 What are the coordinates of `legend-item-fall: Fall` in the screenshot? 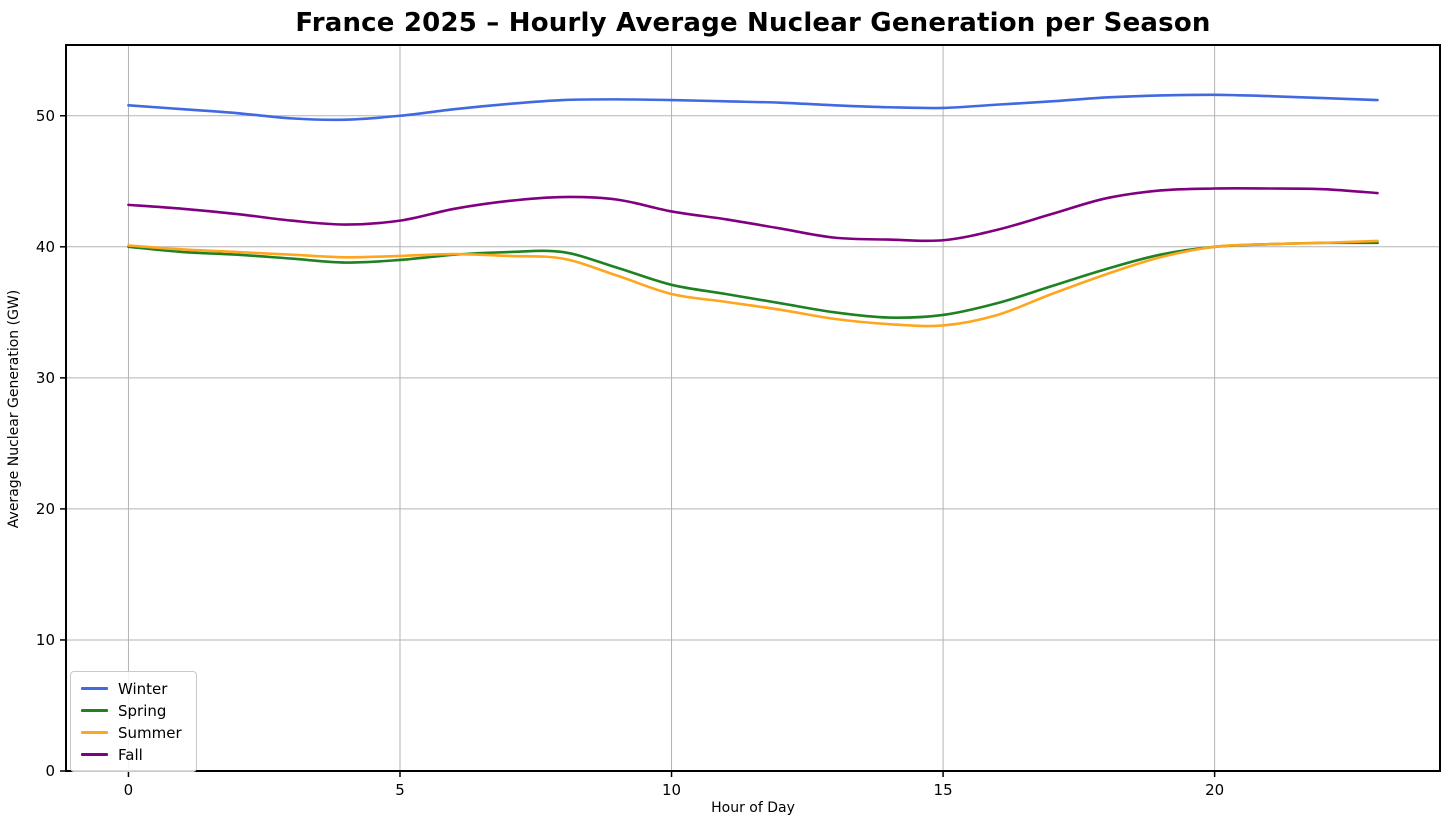 It's located at (131, 754).